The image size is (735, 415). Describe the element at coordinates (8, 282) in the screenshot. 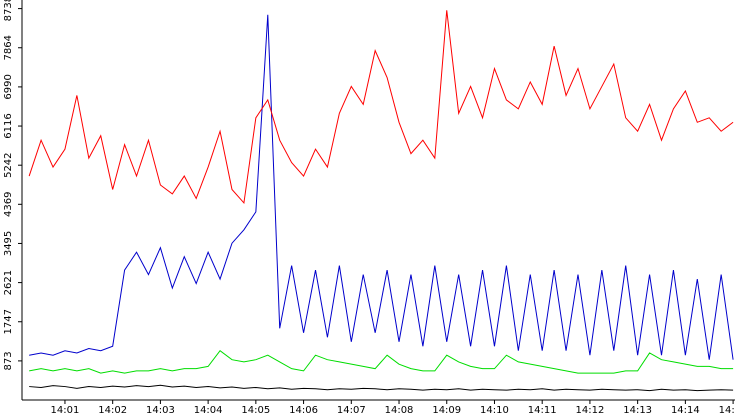

I see `y-tick-label: 2621` at that location.